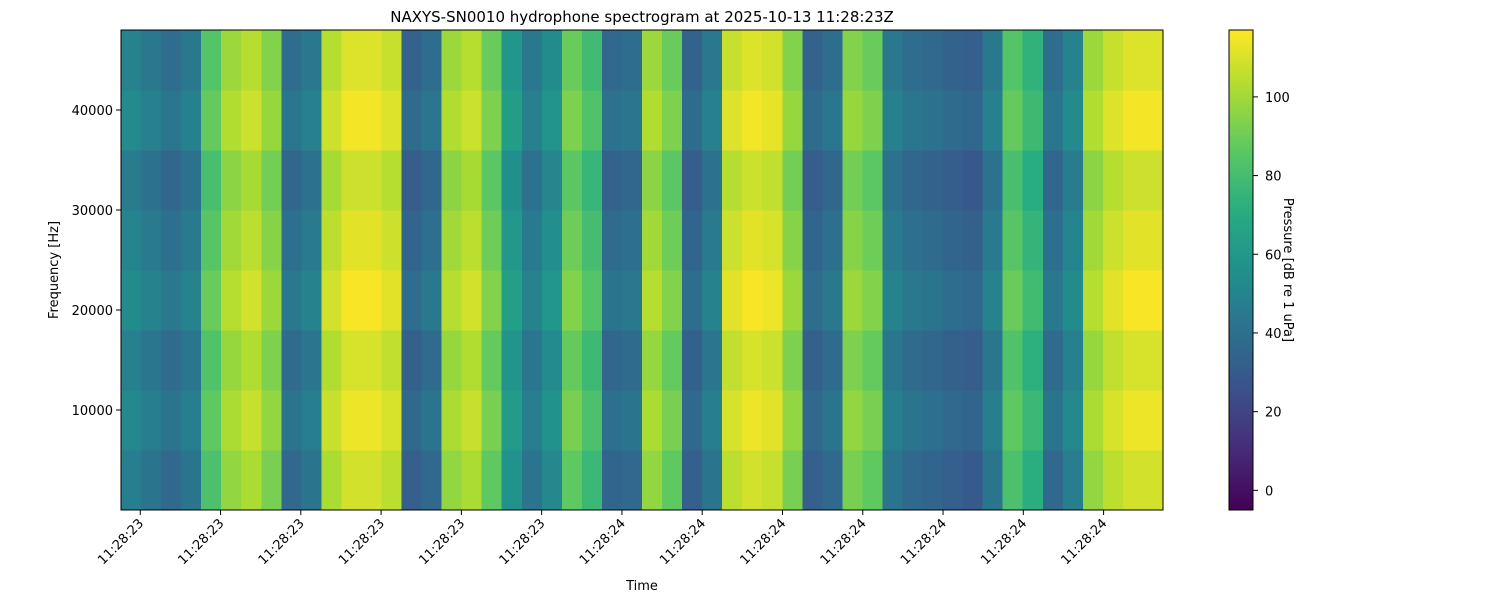 The width and height of the screenshot is (1500, 600). What do you see at coordinates (92, 411) in the screenshot?
I see `y-tick-label: 10000` at bounding box center [92, 411].